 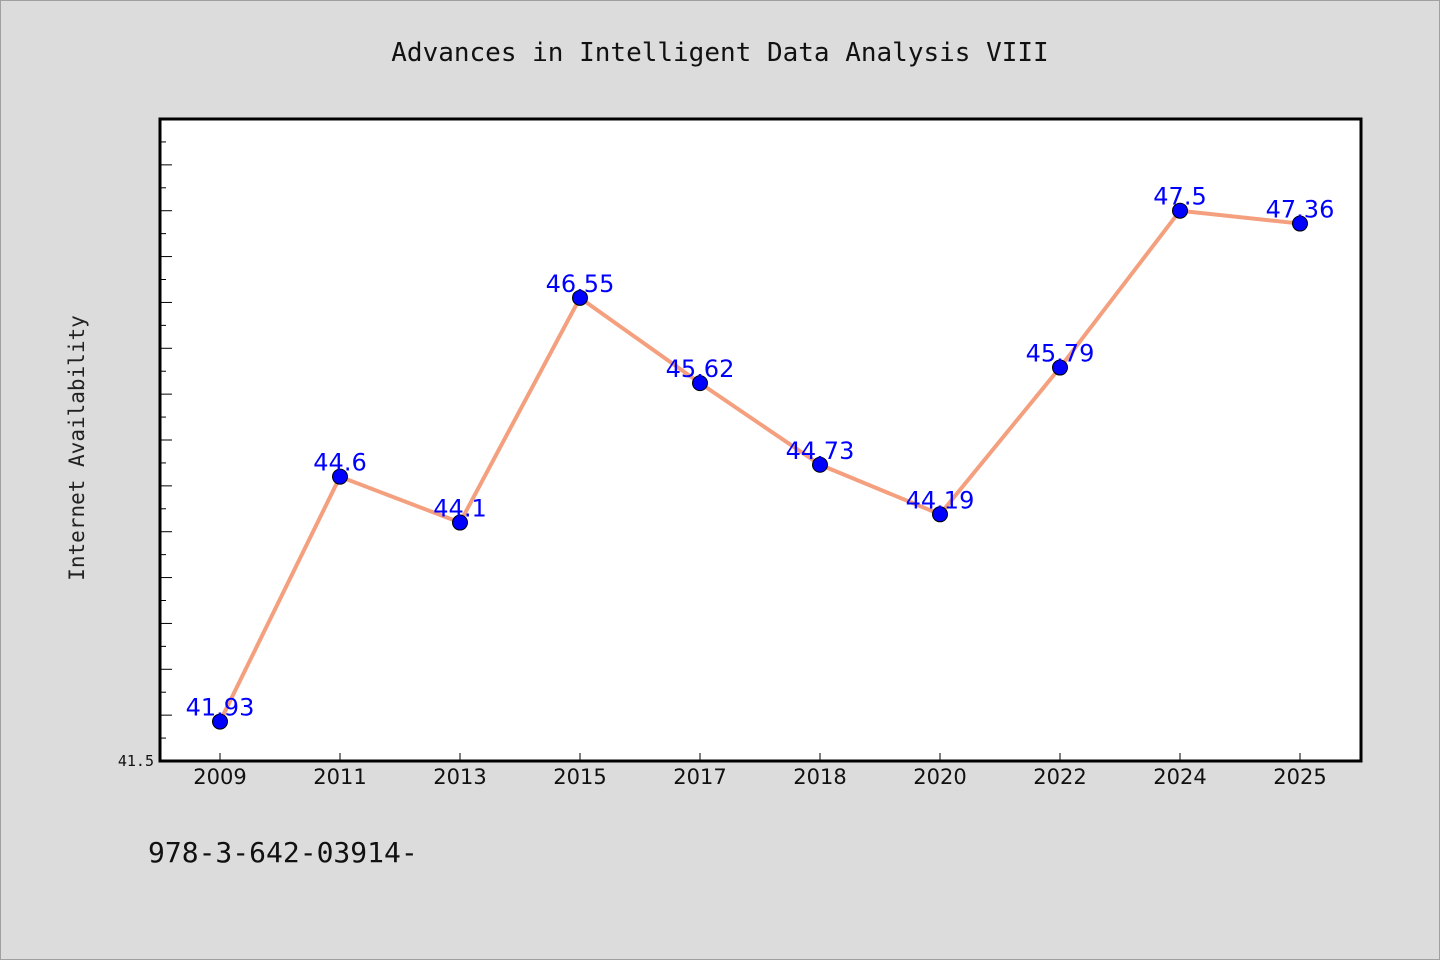 I want to click on data-label: 44.19, so click(x=940, y=500).